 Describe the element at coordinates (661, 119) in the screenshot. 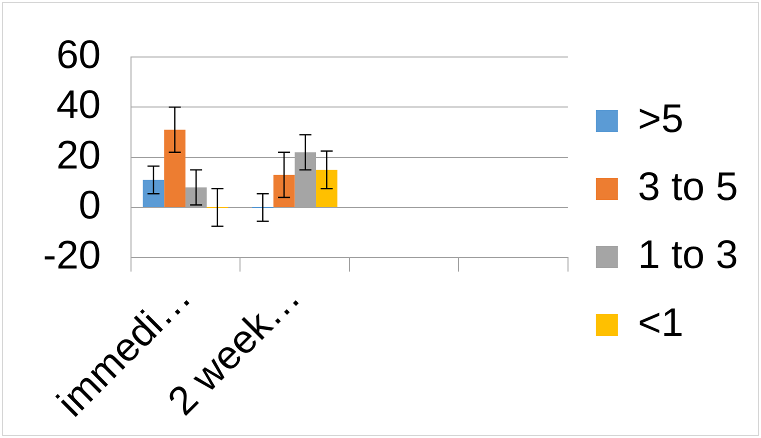

I see `legend-label: >5` at that location.